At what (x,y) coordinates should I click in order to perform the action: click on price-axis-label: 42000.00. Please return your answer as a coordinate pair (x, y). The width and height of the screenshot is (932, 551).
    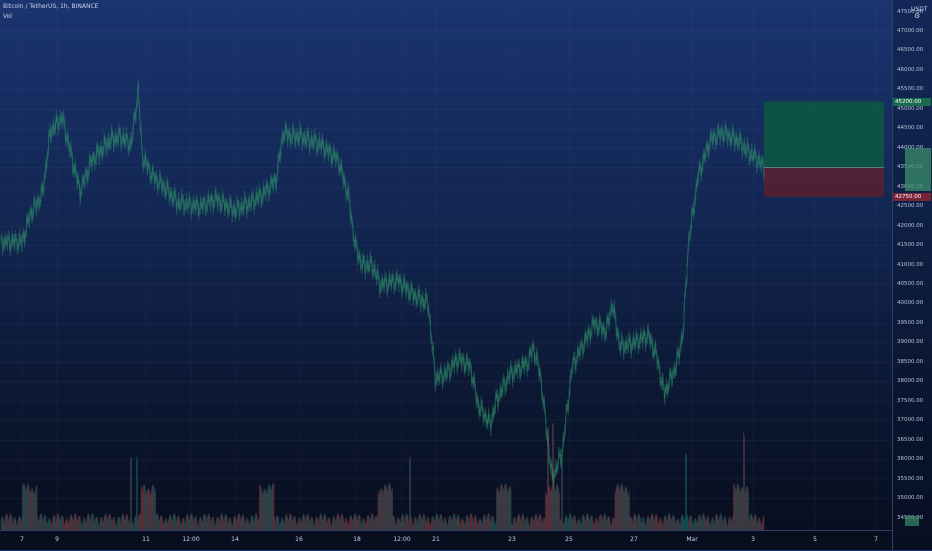
    Looking at the image, I should click on (910, 226).